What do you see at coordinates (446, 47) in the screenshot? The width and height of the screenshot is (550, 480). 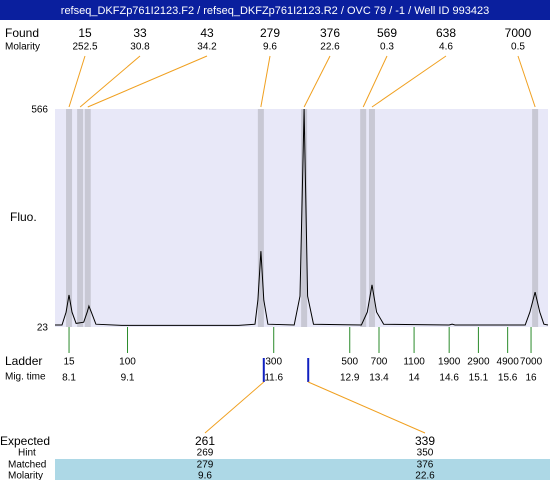 I see `found-molarity: 4.6` at bounding box center [446, 47].